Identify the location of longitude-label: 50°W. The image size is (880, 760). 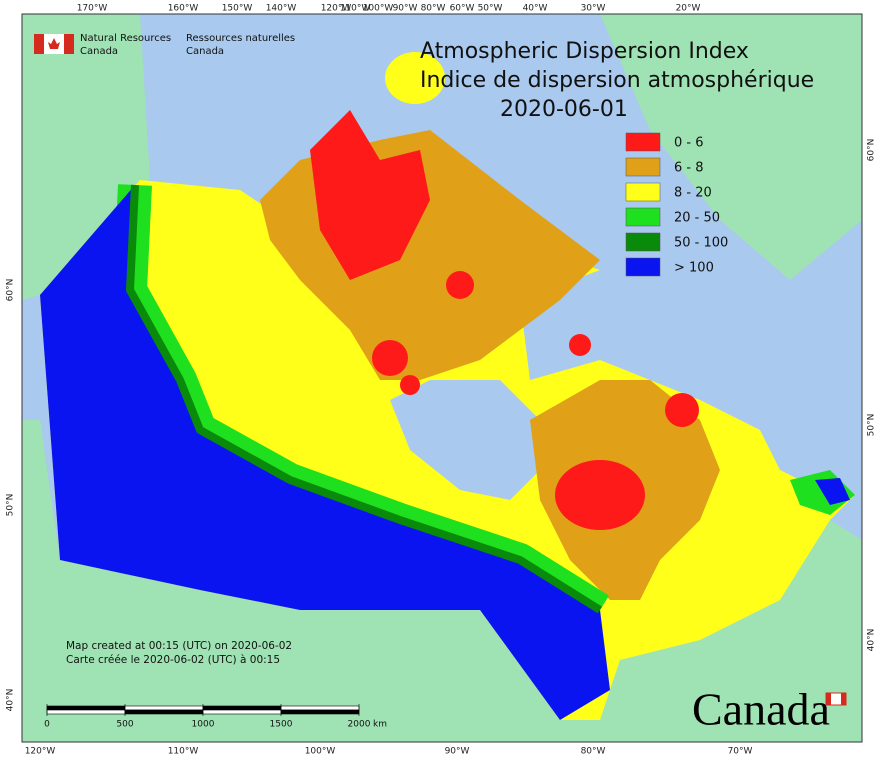
(490, 9).